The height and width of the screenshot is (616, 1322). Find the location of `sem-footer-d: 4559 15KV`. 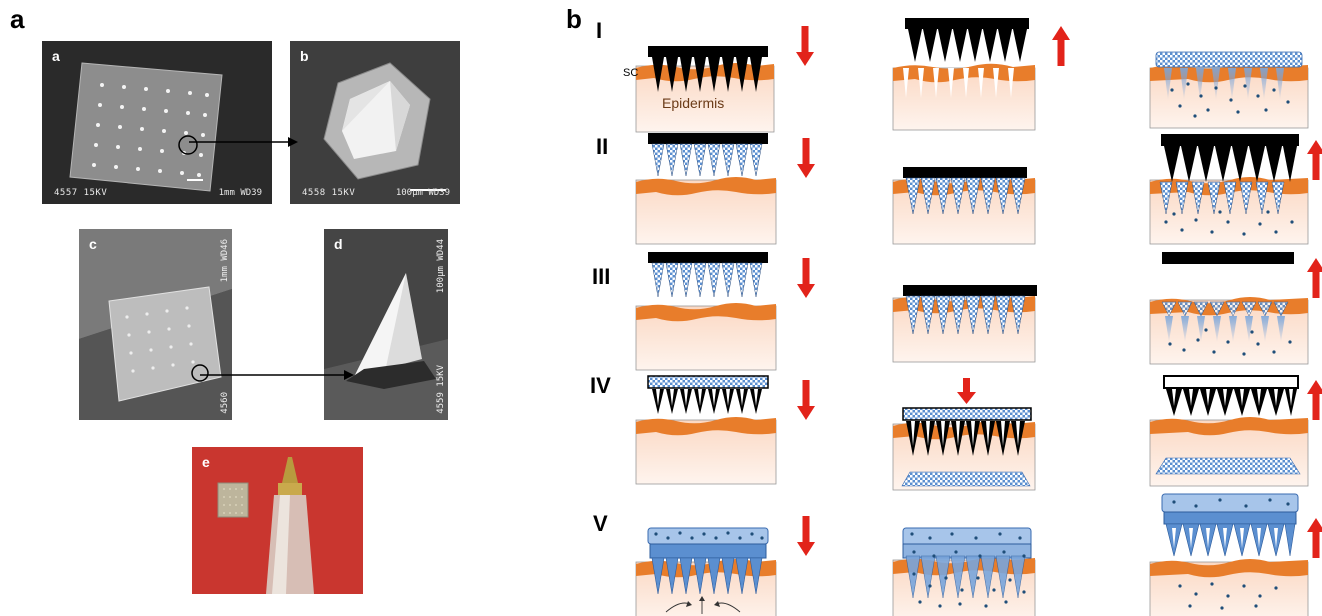

sem-footer-d: 4559 15KV is located at coordinates (441, 389).